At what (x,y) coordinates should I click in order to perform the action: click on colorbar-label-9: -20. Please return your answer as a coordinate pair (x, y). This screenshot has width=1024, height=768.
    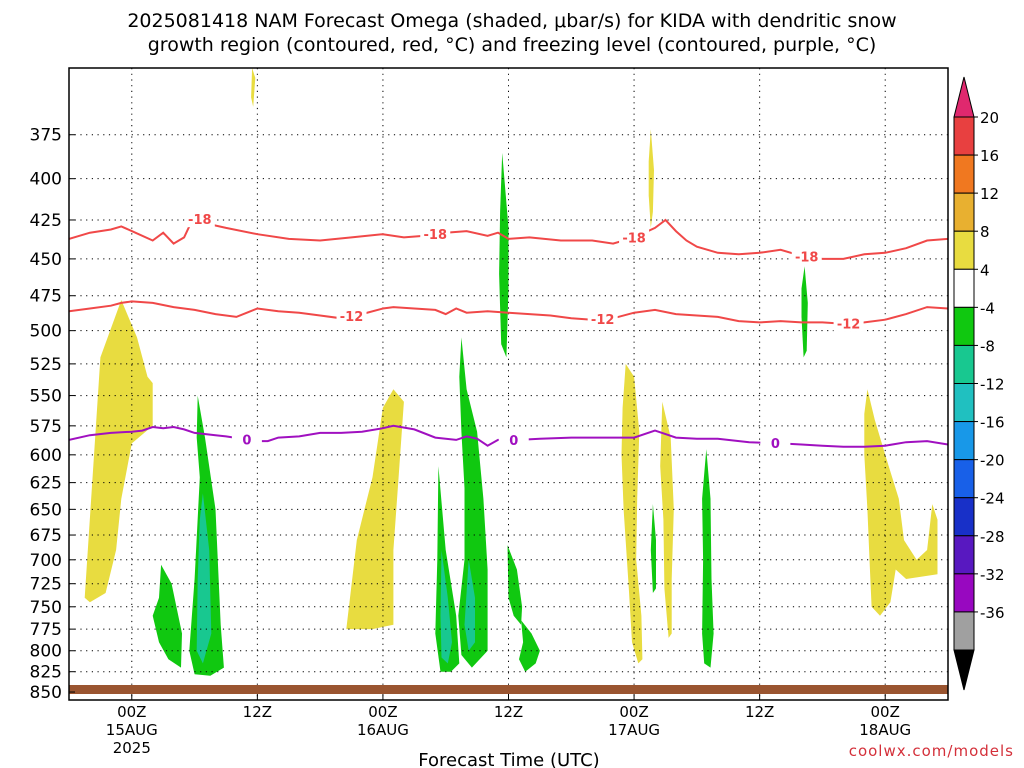
    Looking at the image, I should click on (992, 461).